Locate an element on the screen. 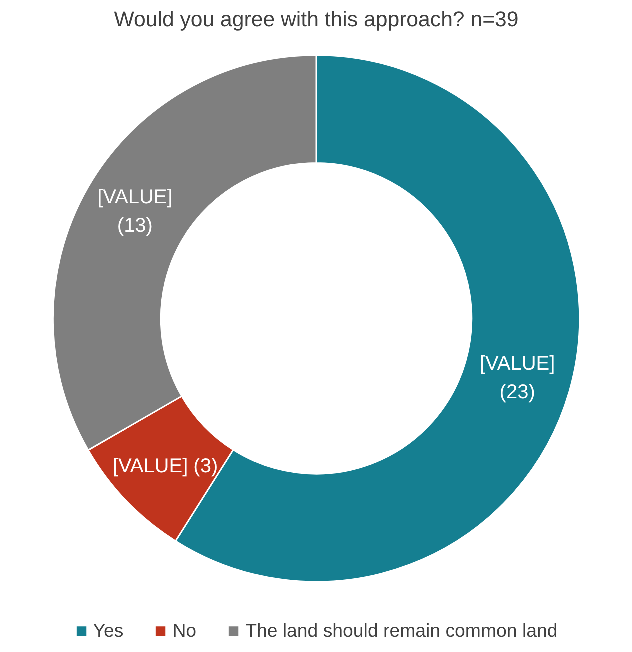 This screenshot has width=632, height=652. data-label: [VALUE] (13) is located at coordinates (135, 212).